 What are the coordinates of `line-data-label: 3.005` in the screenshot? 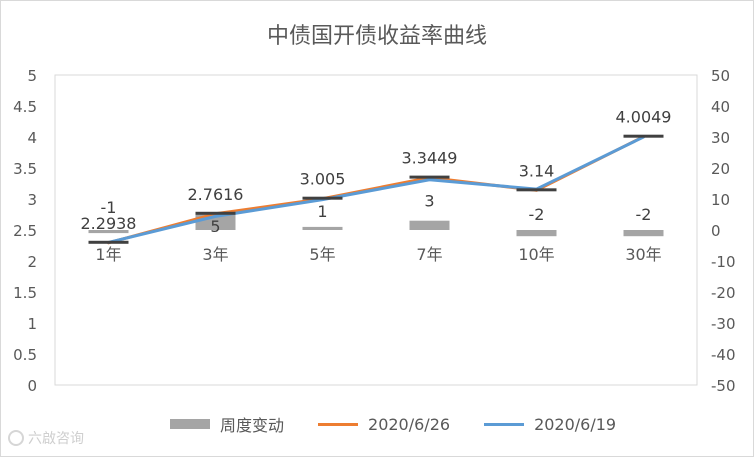 It's located at (323, 179).